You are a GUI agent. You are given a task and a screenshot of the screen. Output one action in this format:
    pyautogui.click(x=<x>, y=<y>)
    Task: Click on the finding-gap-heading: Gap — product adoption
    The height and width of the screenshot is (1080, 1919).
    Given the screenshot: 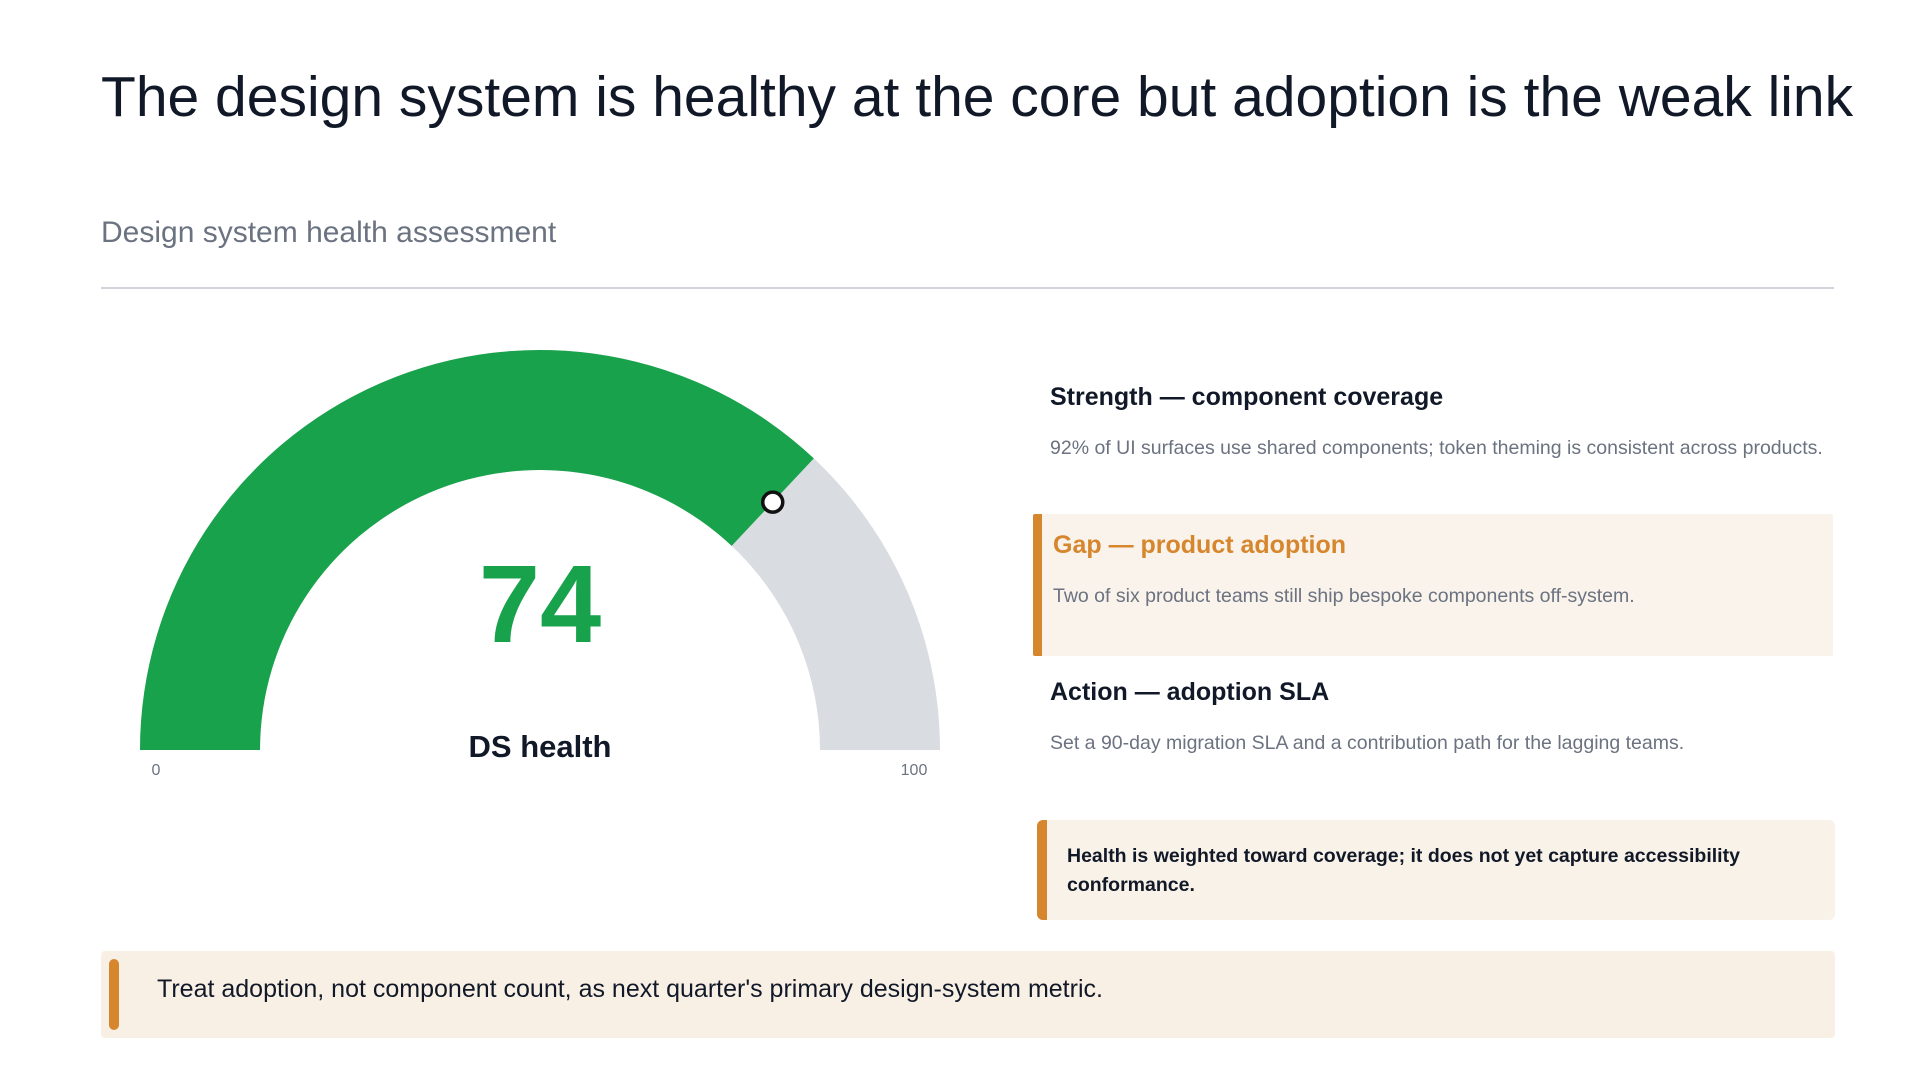 What is the action you would take?
    pyautogui.click(x=1200, y=545)
    